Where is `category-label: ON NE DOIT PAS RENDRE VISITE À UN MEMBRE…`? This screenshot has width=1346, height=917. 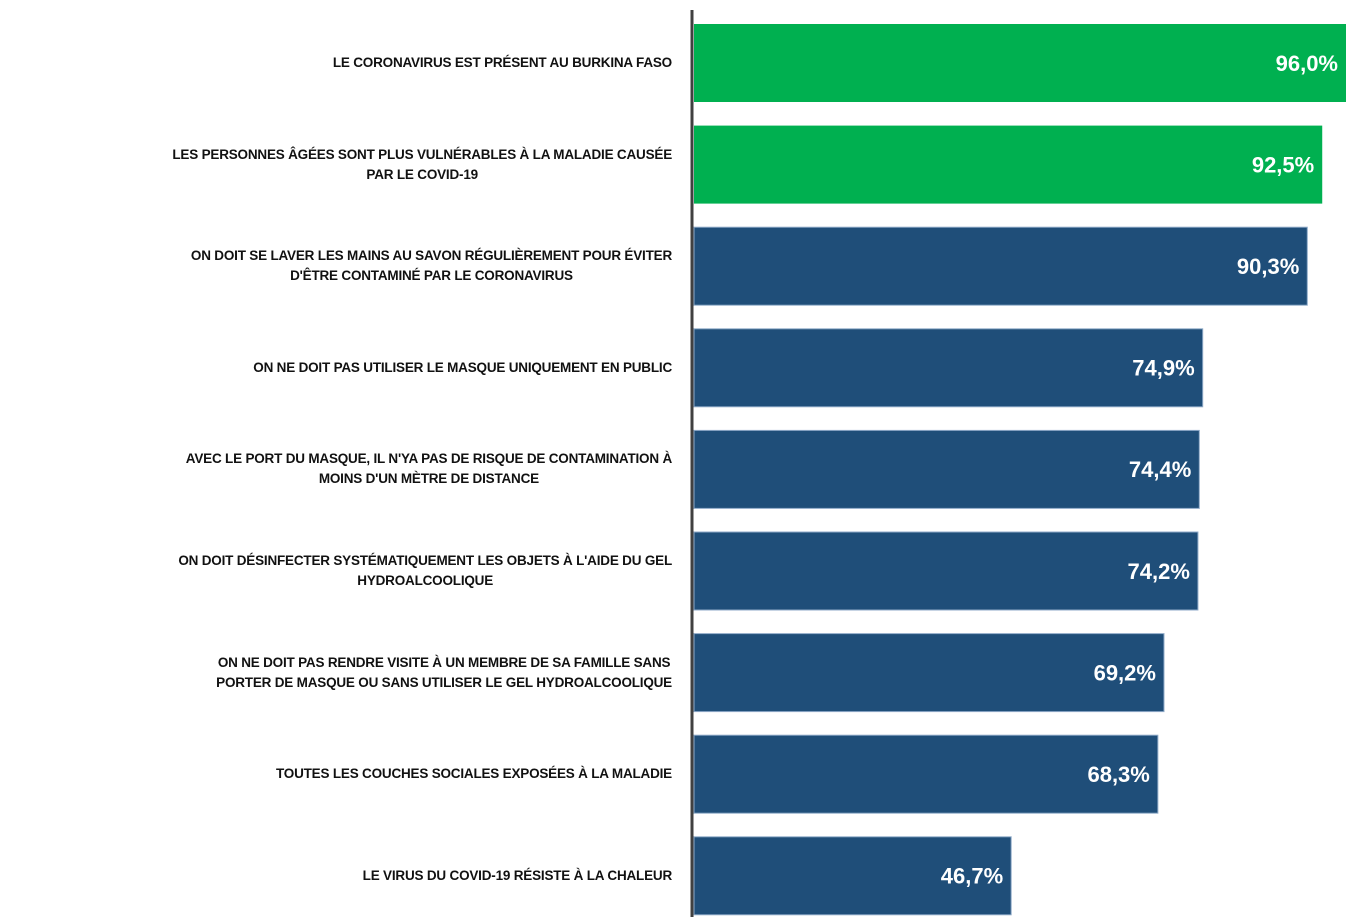 category-label: ON NE DOIT PAS RENDRE VISITE À UN MEMBRE… is located at coordinates (336, 673).